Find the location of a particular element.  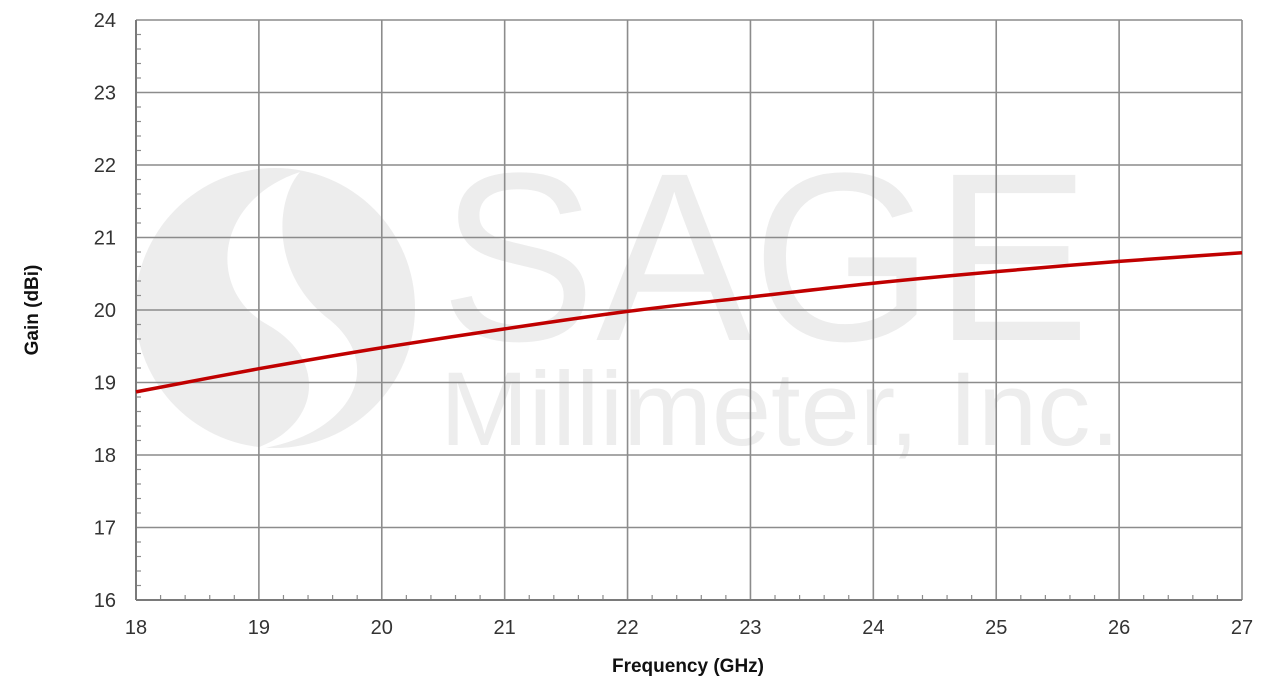

watermark-millimeter-text: Millimeter, Inc. is located at coordinates (780, 409).